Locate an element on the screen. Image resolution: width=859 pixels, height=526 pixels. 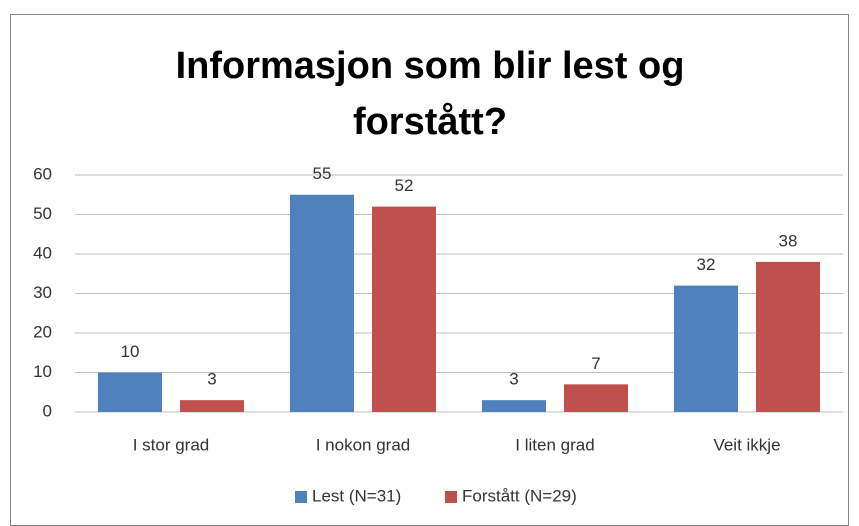
x-tick-label: I stor grad is located at coordinates (171, 444).